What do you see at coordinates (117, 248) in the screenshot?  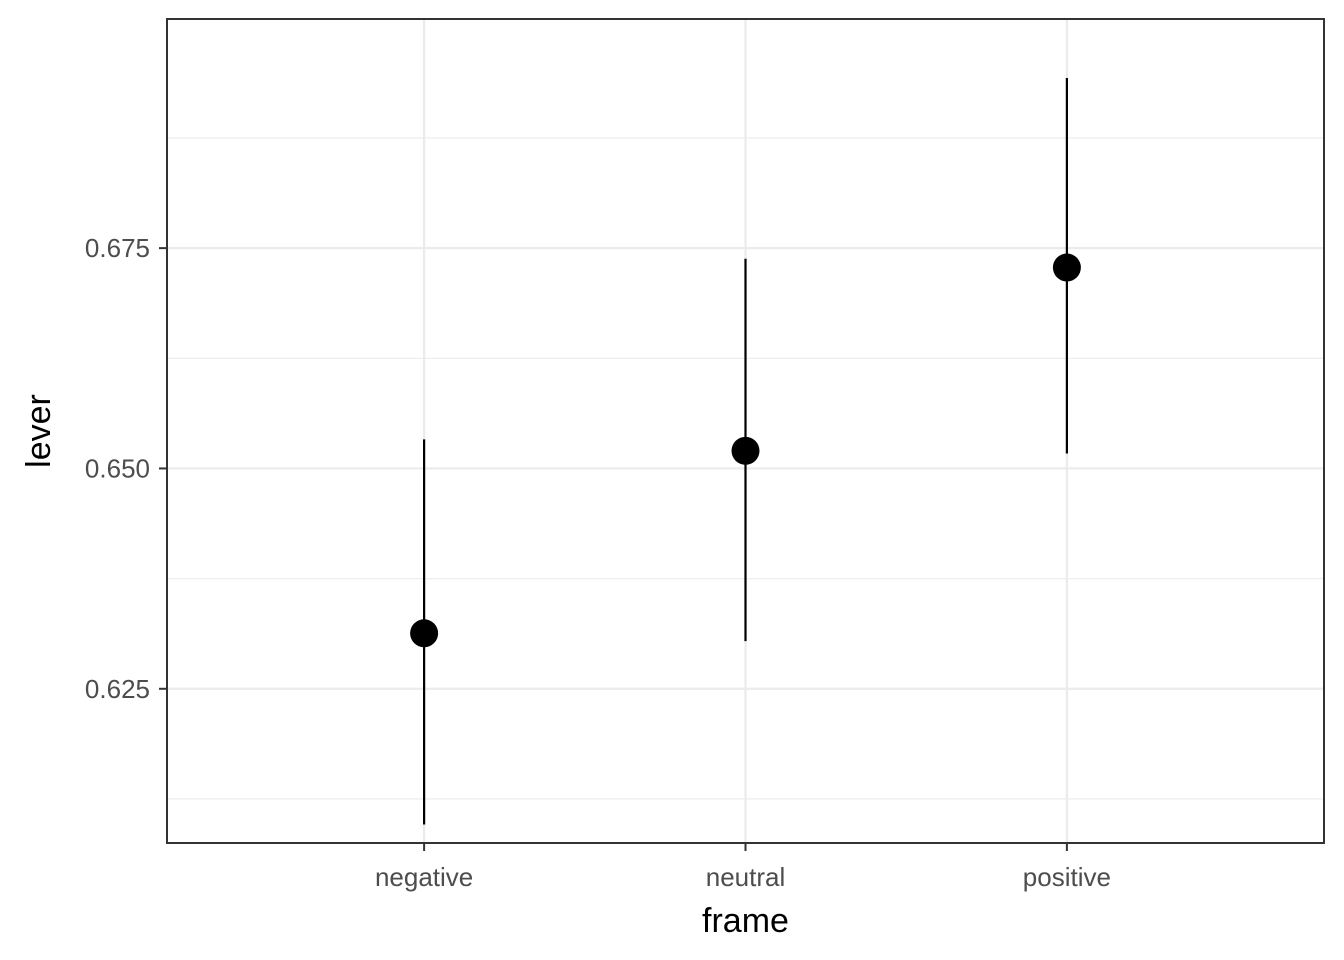 I see `y-tick-label: 0.675` at bounding box center [117, 248].